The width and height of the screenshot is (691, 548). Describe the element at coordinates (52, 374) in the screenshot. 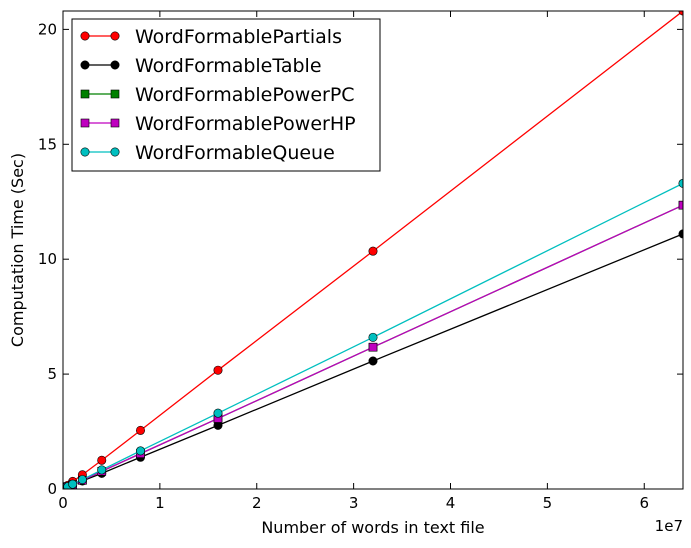

I see `y-tick-label: 5` at that location.